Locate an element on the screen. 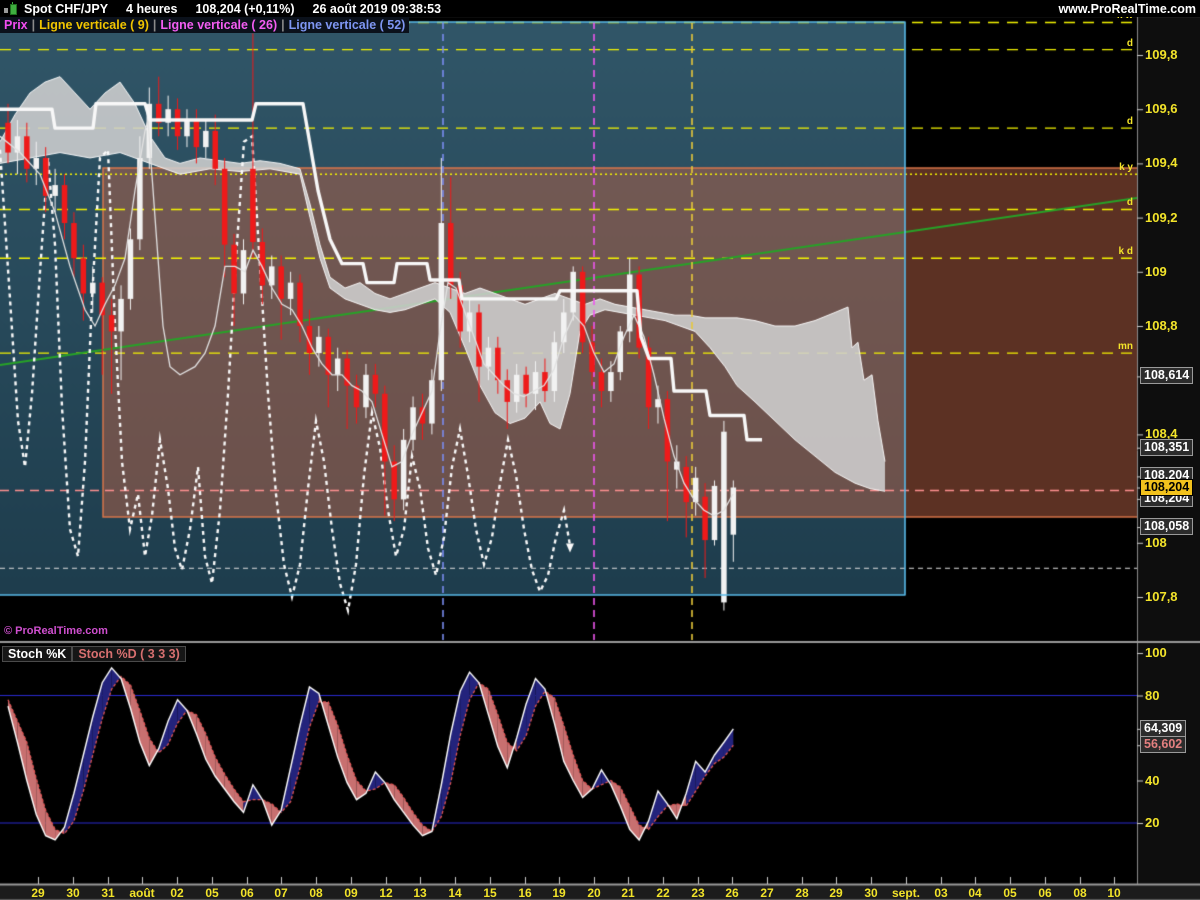  date-axis-label: 14 is located at coordinates (455, 893).